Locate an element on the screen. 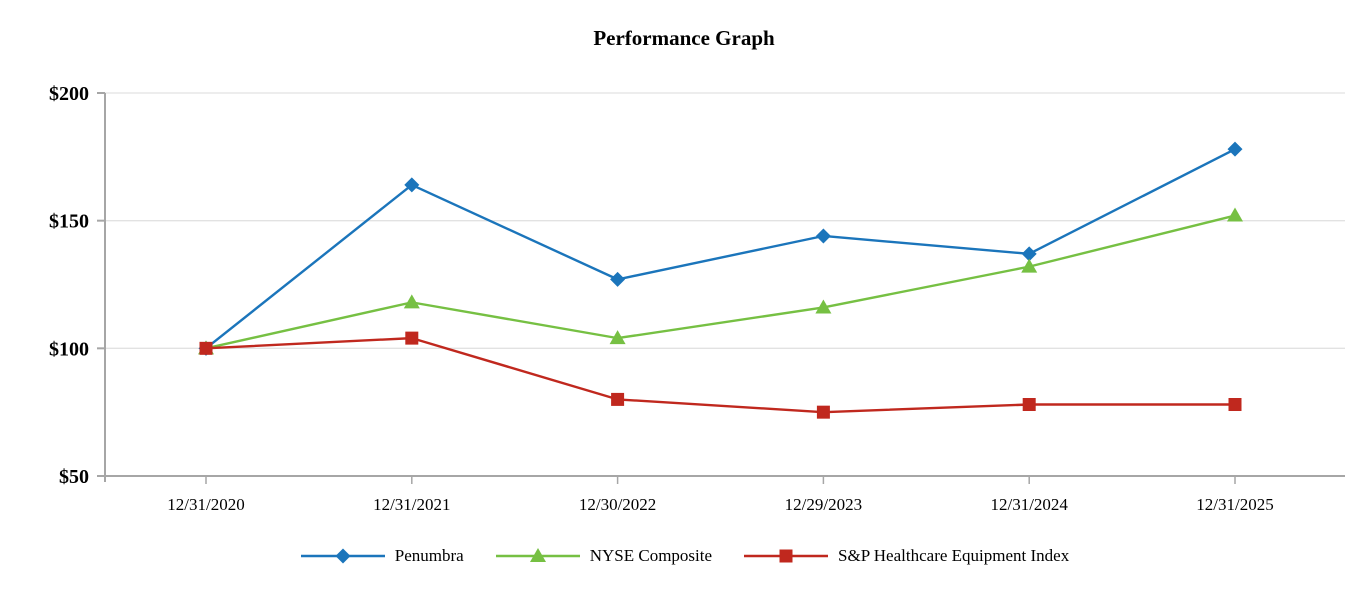  x-tick-label: 12/29/2023 is located at coordinates (823, 504).